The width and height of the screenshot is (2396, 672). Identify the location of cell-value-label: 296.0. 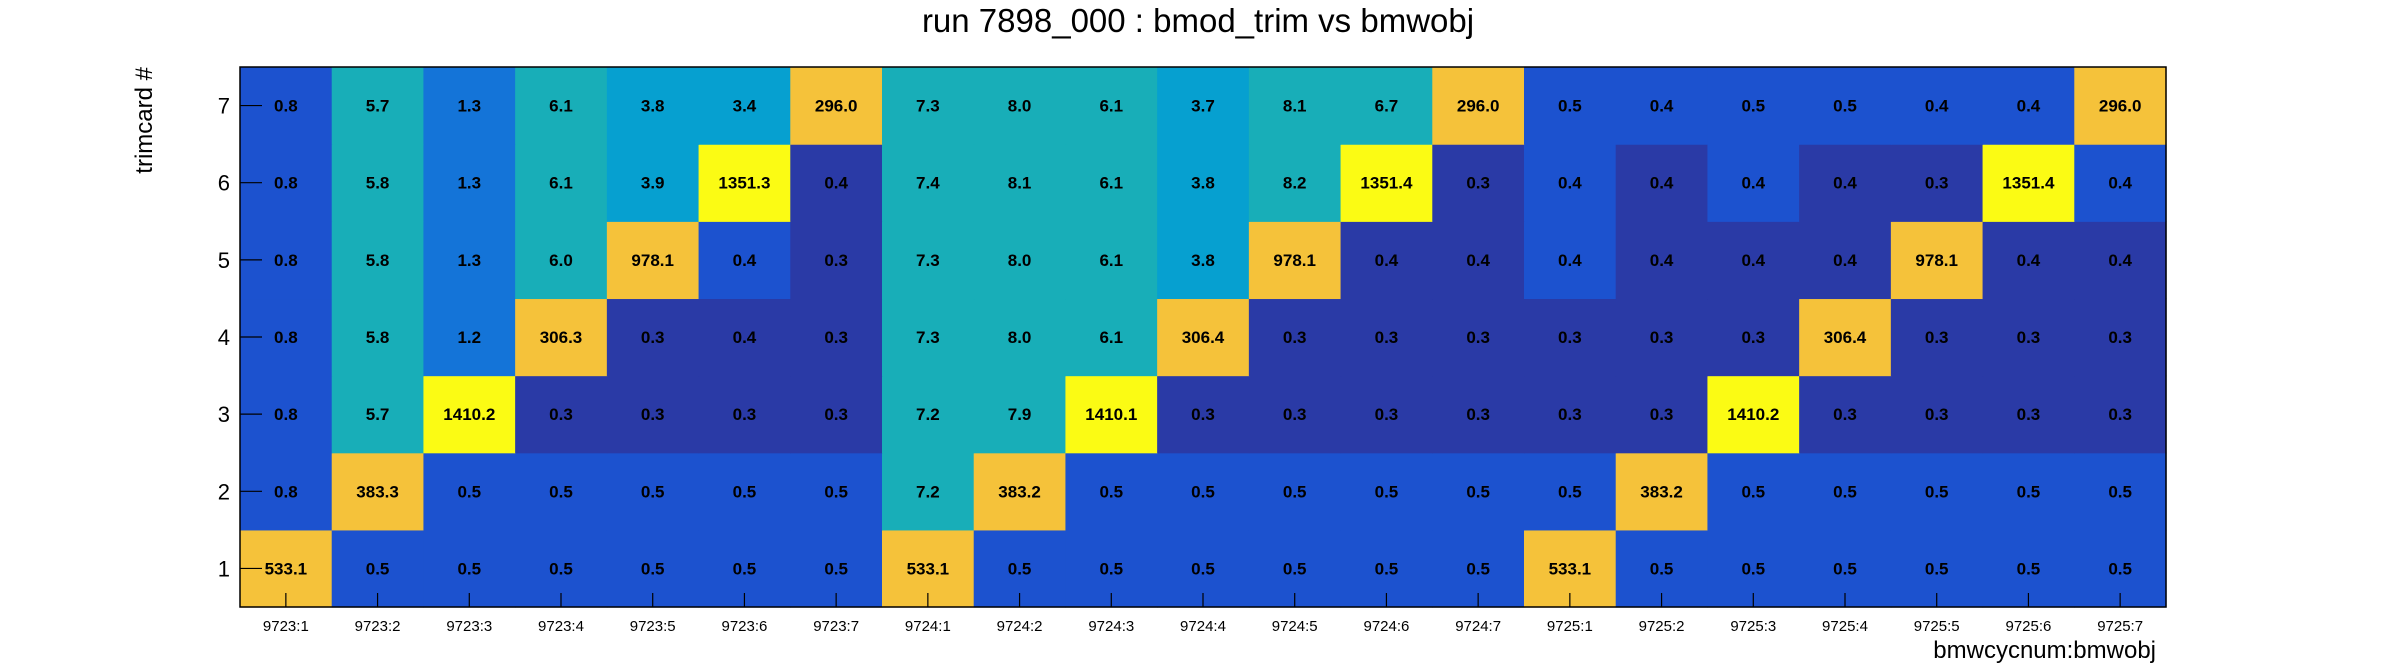
(2120, 106).